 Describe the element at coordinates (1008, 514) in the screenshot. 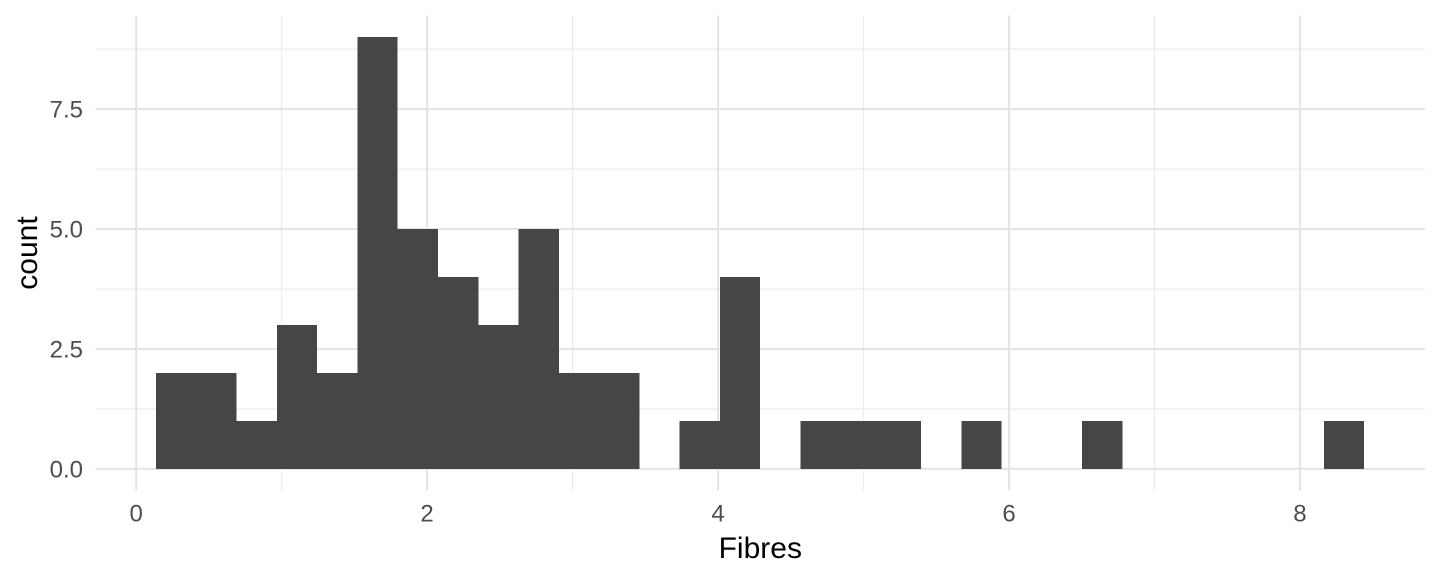

I see `x-tick-label: 6` at that location.